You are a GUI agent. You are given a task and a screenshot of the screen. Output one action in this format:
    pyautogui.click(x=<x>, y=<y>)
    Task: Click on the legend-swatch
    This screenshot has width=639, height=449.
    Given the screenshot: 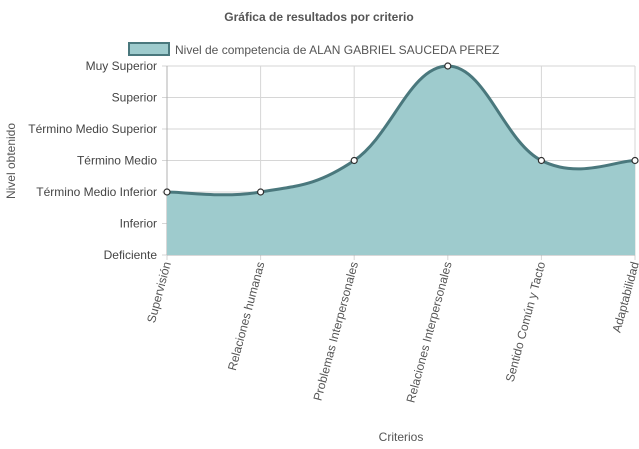 What is the action you would take?
    pyautogui.click(x=149, y=49)
    